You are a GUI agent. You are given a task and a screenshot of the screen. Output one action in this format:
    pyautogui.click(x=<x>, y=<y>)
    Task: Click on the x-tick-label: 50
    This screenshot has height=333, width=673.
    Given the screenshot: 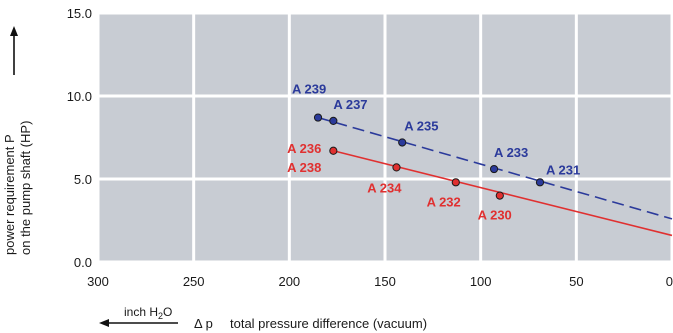 What is the action you would take?
    pyautogui.click(x=576, y=281)
    